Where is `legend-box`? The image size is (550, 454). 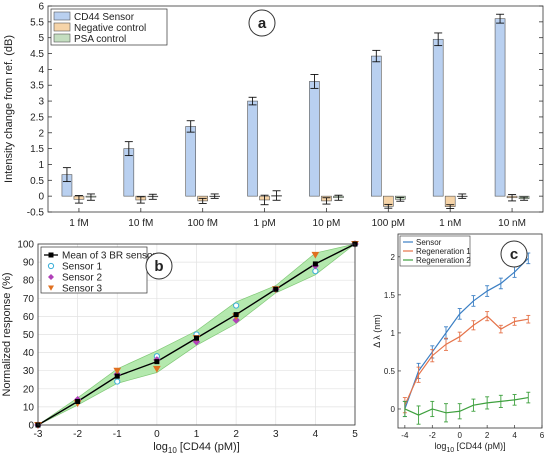
legend-box is located at coordinates (94, 270).